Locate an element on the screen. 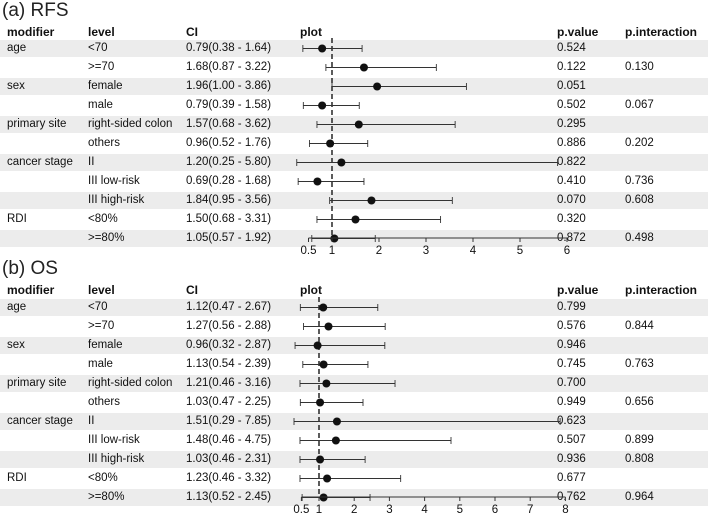  cell-pvalue: 0.936 is located at coordinates (571, 459).